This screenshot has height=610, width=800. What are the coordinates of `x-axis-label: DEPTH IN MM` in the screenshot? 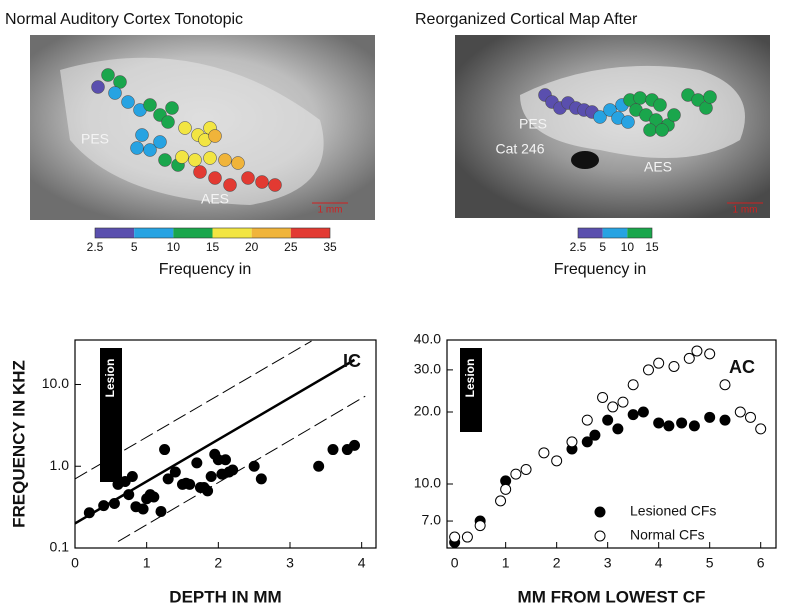 It's located at (225, 596).